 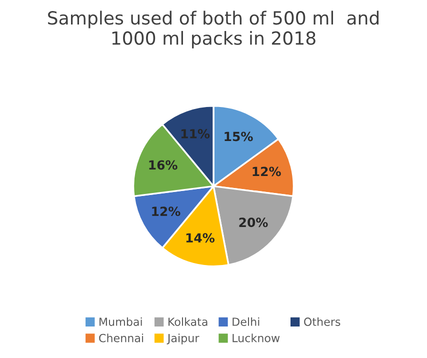 I want to click on chart-title: Samples used of both of 500 ml and 1000 ml packs in 2018, so click(x=213, y=29).